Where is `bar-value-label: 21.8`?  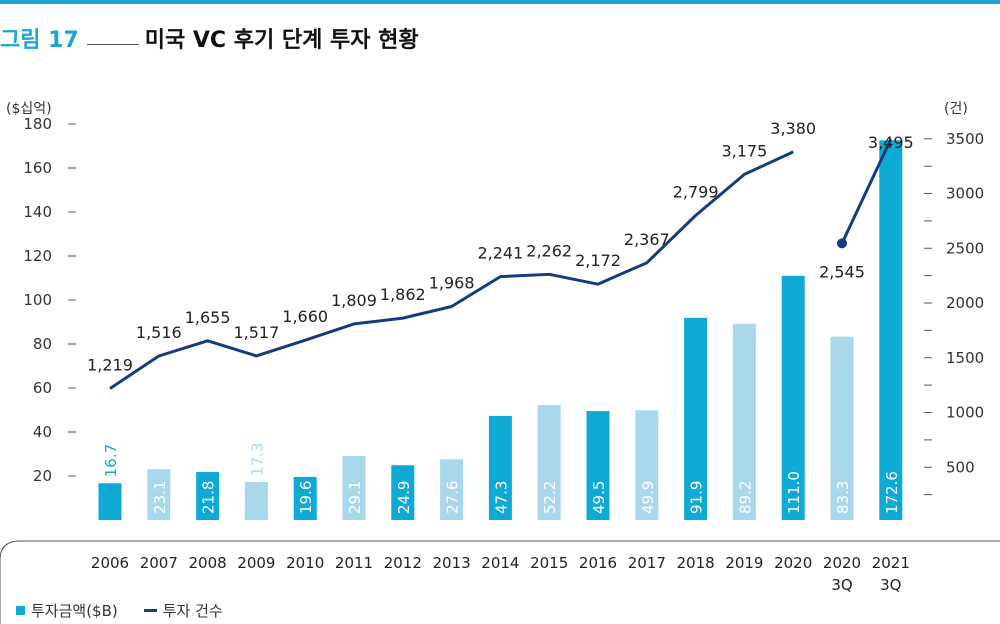
bar-value-label: 21.8 is located at coordinates (209, 497).